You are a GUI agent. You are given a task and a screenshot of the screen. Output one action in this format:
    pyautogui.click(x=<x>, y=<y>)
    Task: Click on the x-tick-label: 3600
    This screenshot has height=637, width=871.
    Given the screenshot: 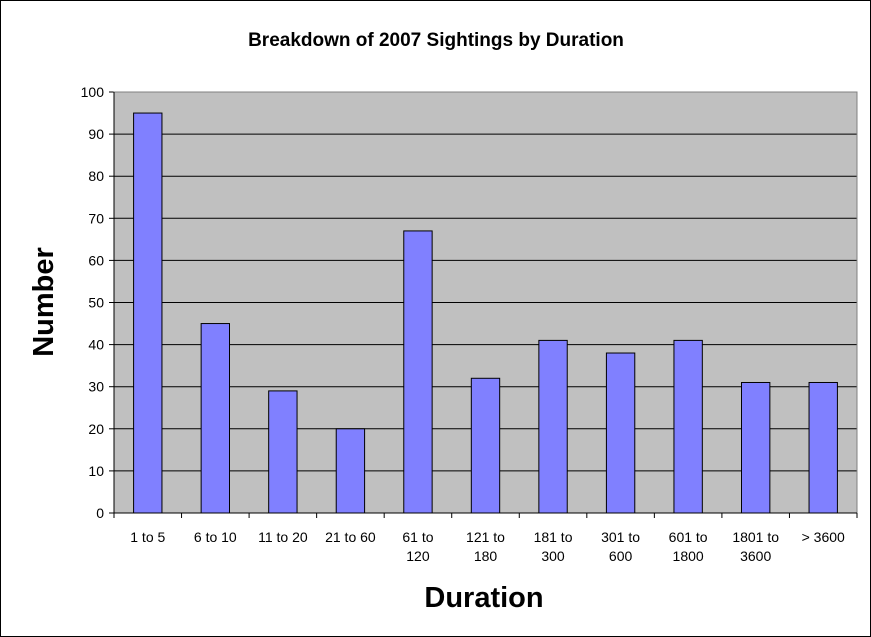 What is the action you would take?
    pyautogui.click(x=755, y=556)
    